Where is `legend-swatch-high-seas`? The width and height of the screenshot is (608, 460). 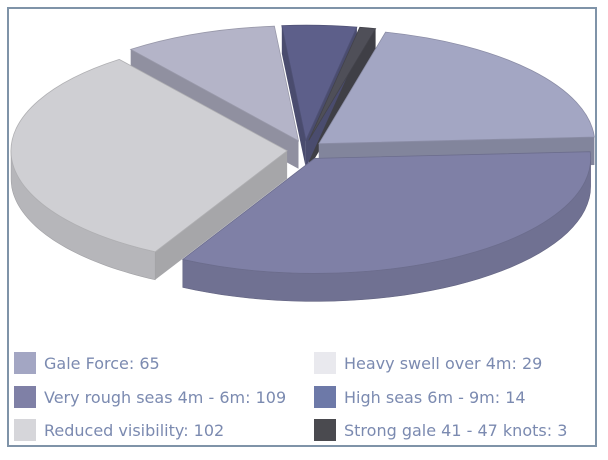 legend-swatch-high-seas is located at coordinates (325, 397).